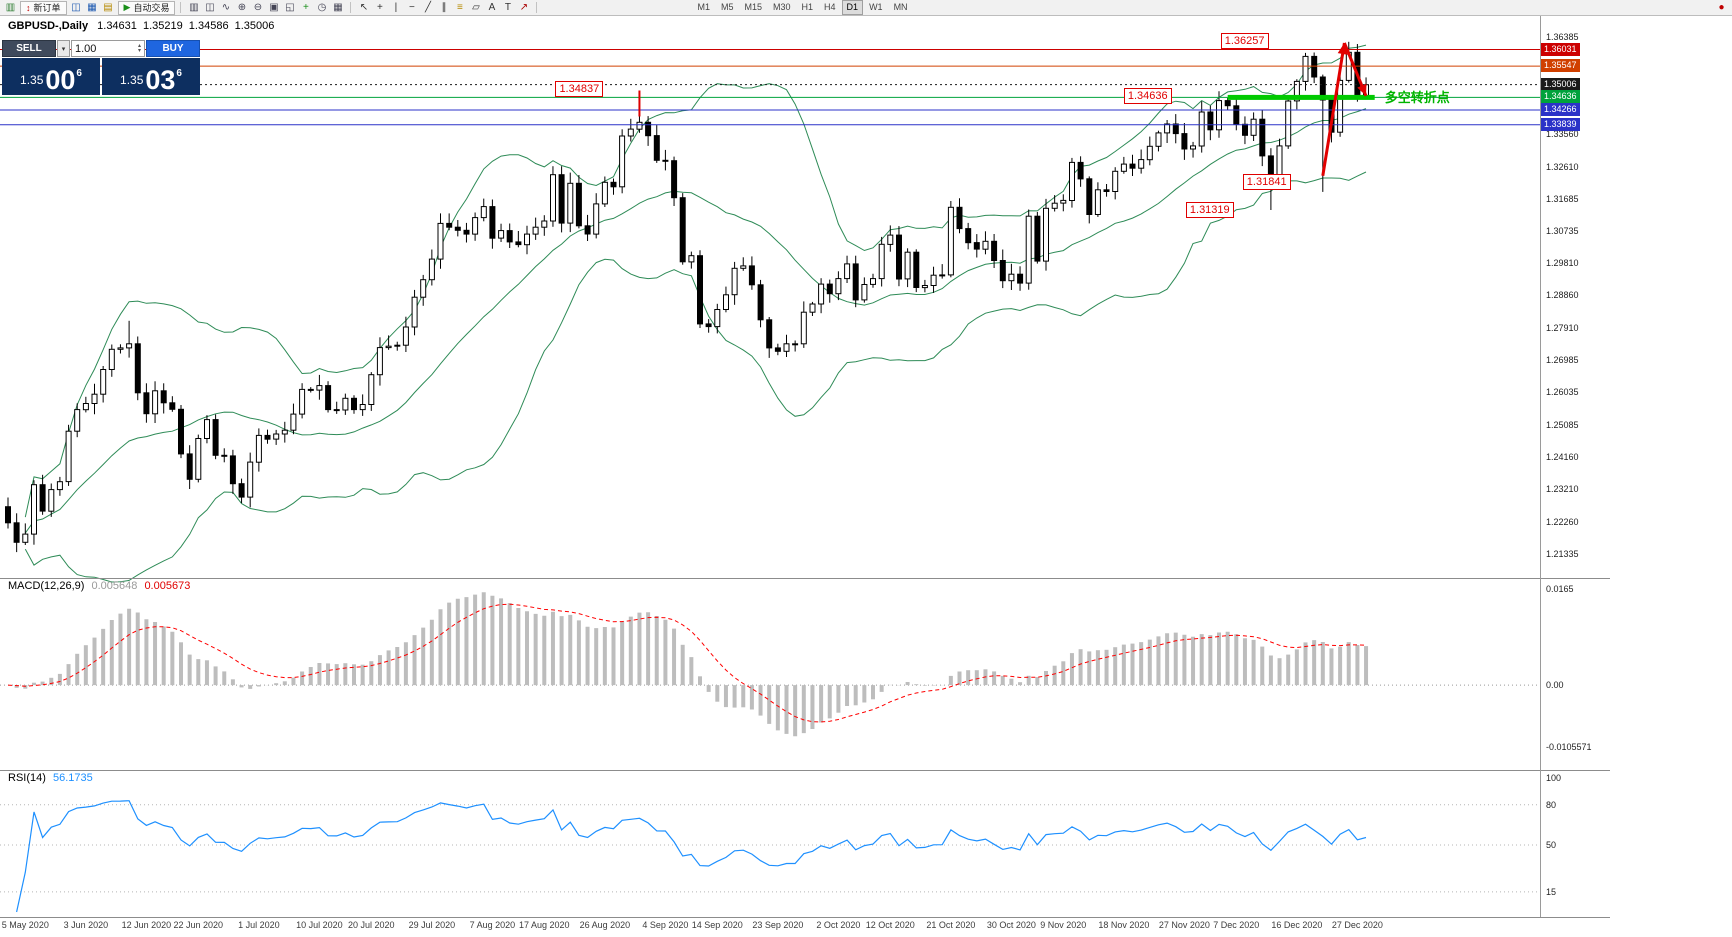  Describe the element at coordinates (727, 7) in the screenshot. I see `timeframe-m5-button: M5` at that location.